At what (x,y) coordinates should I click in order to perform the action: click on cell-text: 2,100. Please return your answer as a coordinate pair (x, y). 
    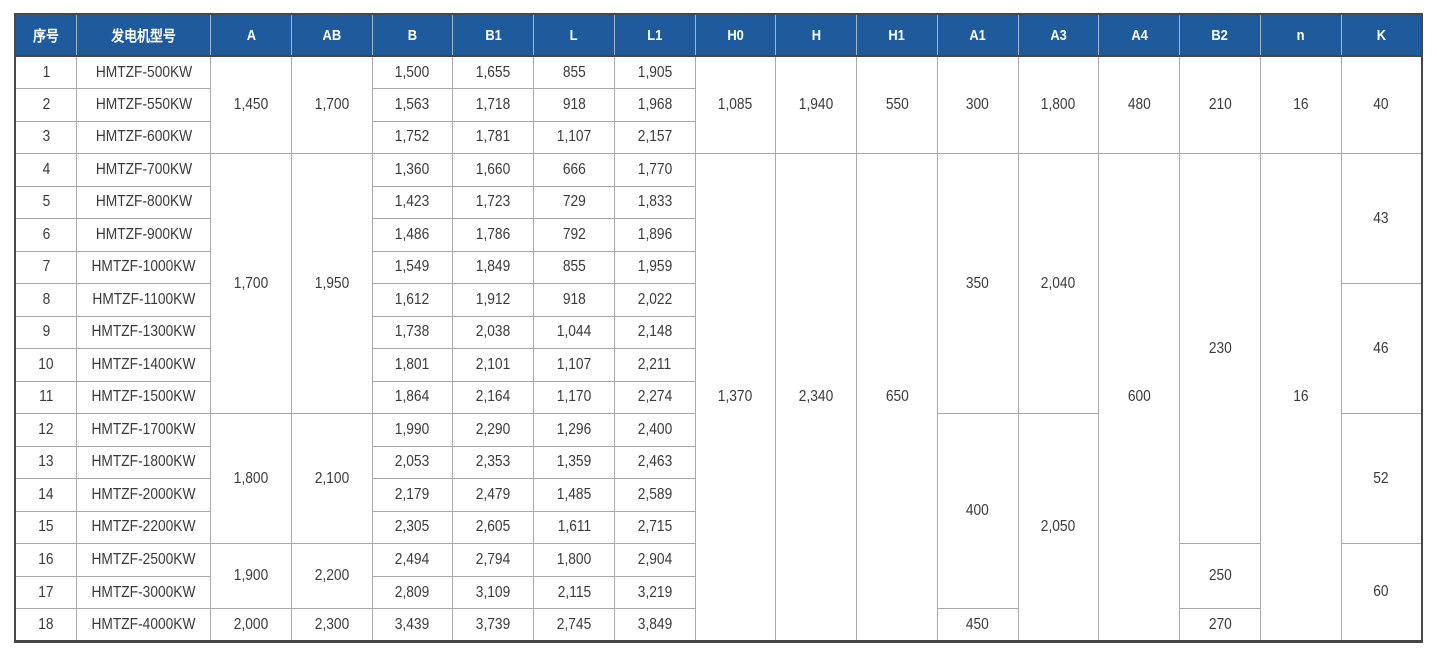
    Looking at the image, I should click on (331, 478).